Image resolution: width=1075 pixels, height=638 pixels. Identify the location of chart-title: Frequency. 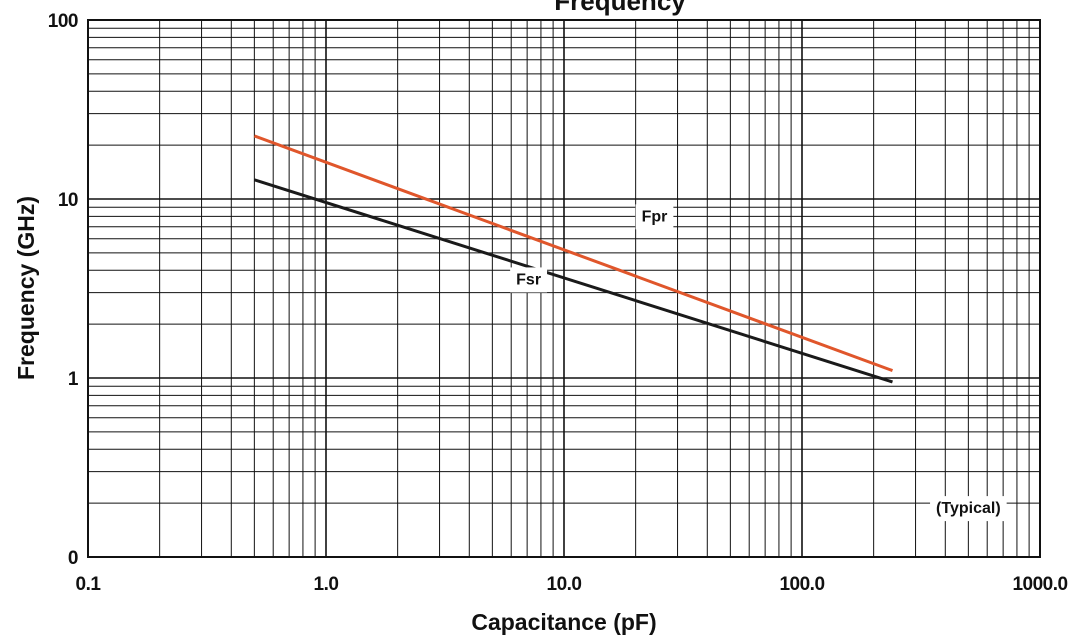
(620, 8).